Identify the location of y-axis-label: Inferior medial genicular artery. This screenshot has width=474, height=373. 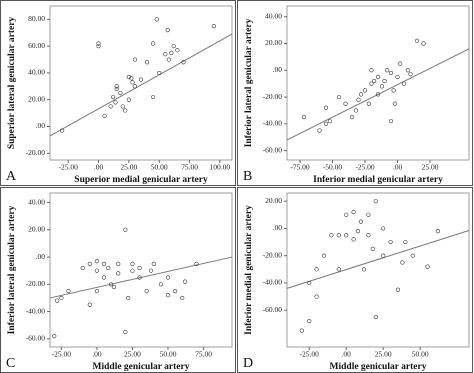
(249, 270).